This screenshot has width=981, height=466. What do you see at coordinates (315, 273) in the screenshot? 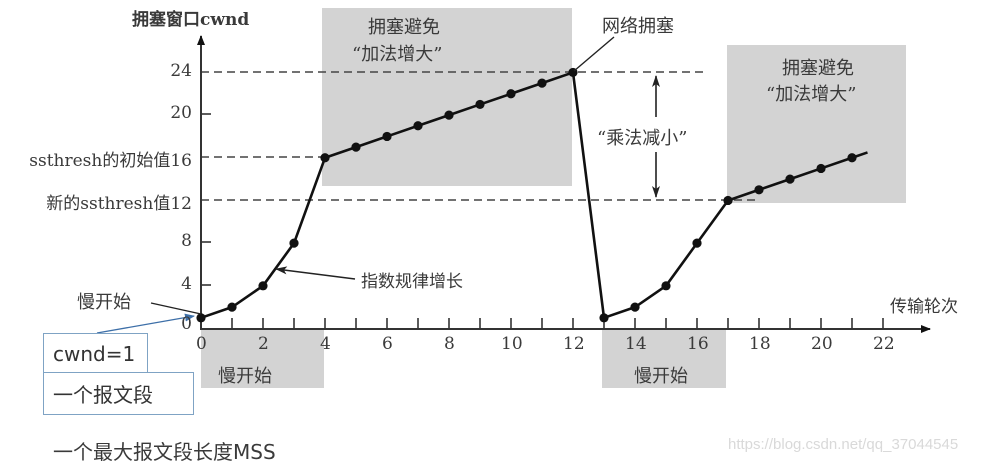
I see `exp-growth-pointer` at bounding box center [315, 273].